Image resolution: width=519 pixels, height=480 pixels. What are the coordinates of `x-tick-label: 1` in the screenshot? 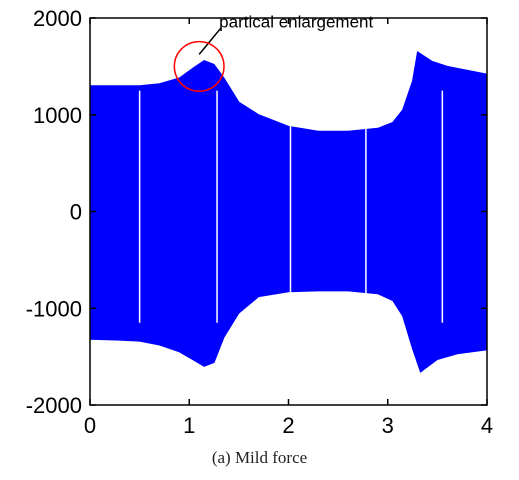 It's located at (189, 425).